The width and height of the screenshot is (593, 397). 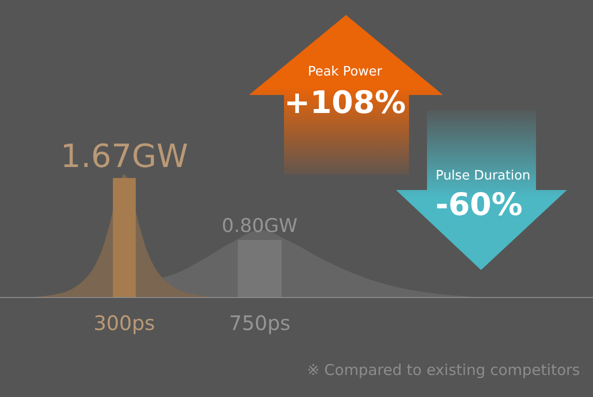 What do you see at coordinates (345, 103) in the screenshot?
I see `text: +108%` at bounding box center [345, 103].